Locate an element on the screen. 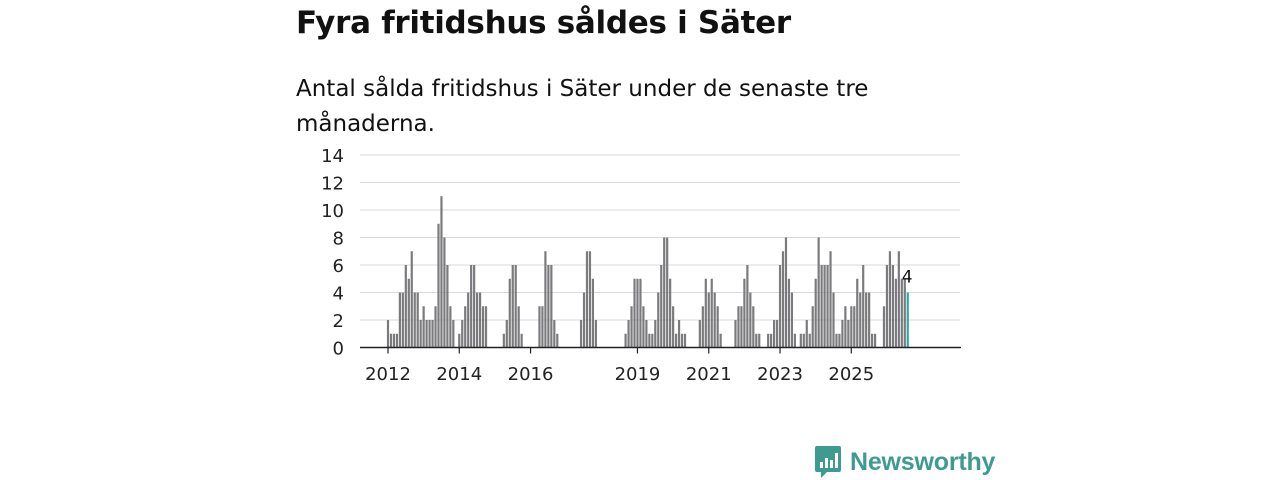  bar-chart-speech-bubble-icon is located at coordinates (828, 462).